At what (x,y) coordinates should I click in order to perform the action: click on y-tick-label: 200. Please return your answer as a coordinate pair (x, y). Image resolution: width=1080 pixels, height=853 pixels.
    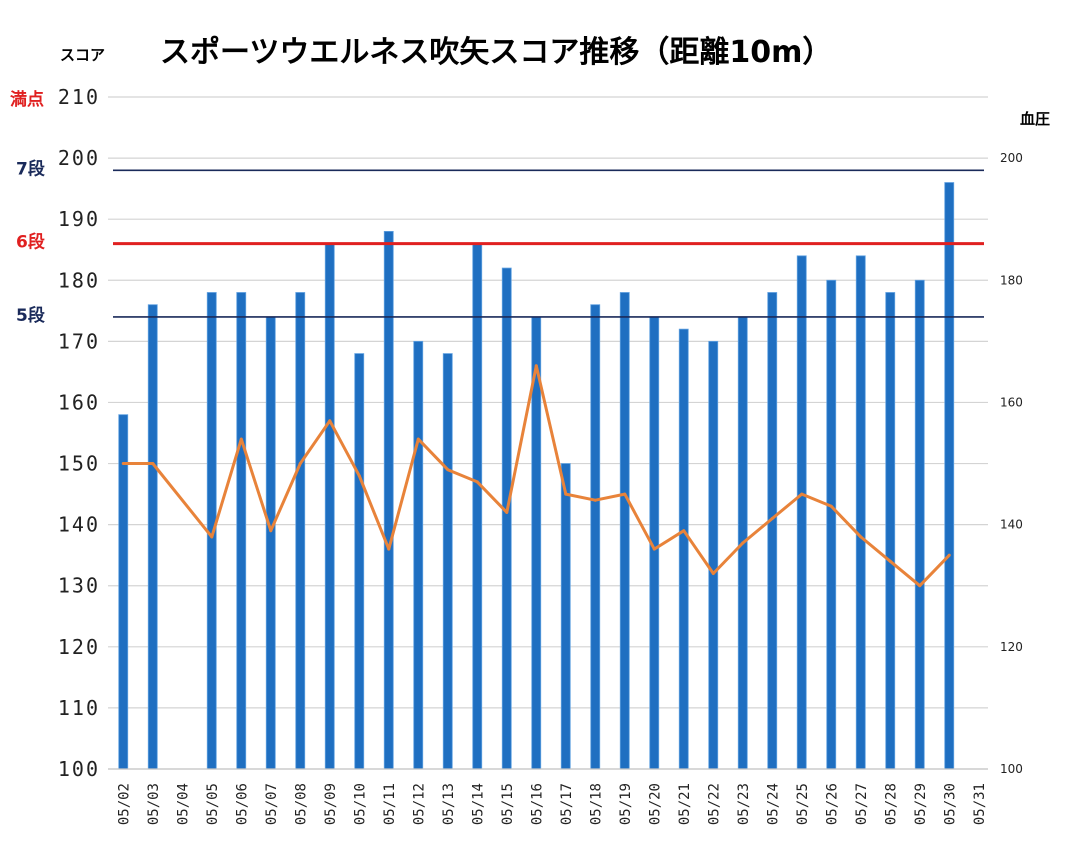
    Looking at the image, I should click on (79, 158).